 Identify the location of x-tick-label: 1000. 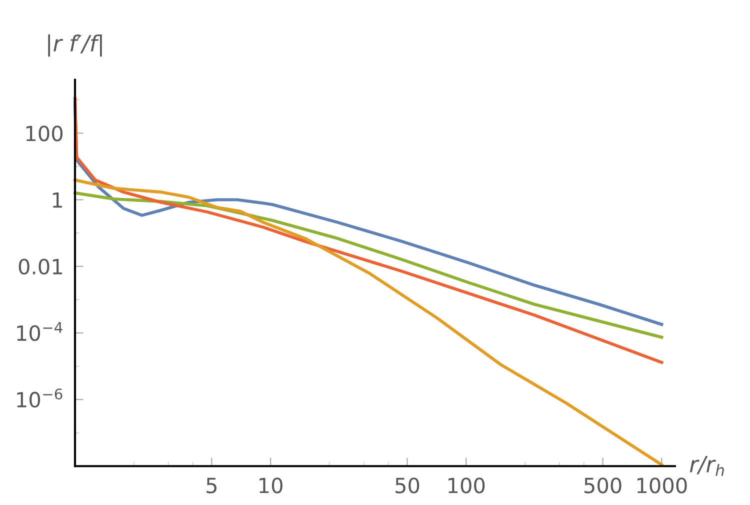
(662, 486).